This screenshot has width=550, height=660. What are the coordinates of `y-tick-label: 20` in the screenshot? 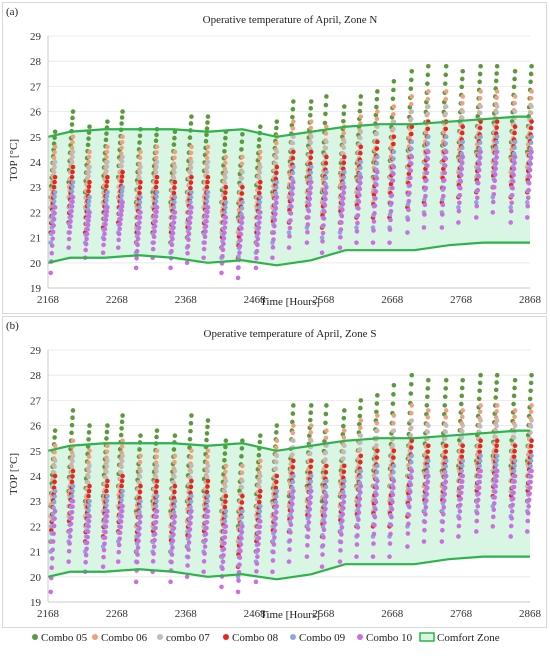 It's located at (36, 578).